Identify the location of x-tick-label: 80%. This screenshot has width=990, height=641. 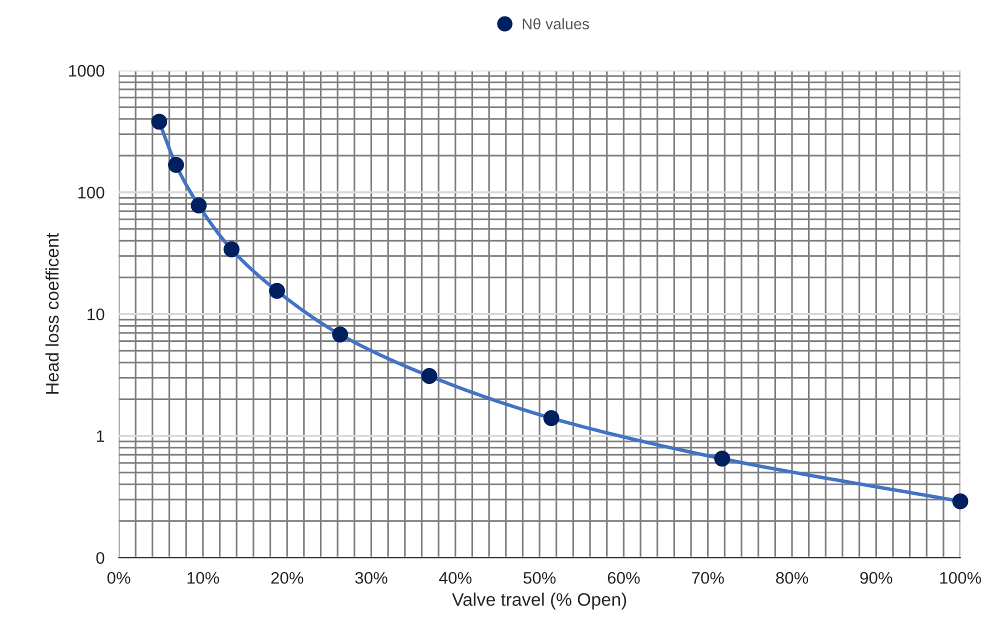
(792, 578).